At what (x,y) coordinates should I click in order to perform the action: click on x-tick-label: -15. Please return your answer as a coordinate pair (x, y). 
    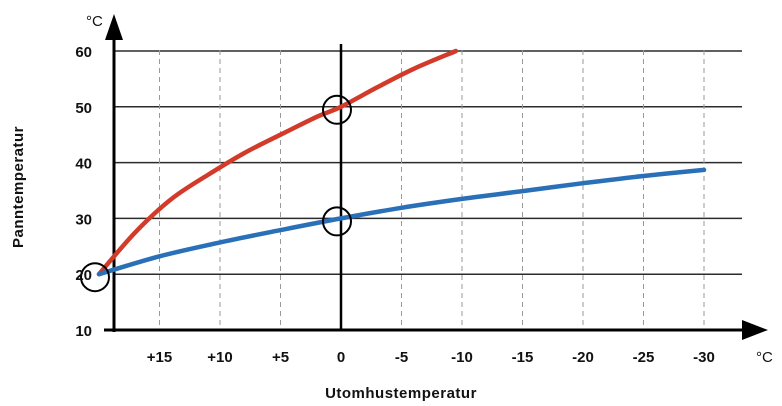
    Looking at the image, I should click on (523, 357).